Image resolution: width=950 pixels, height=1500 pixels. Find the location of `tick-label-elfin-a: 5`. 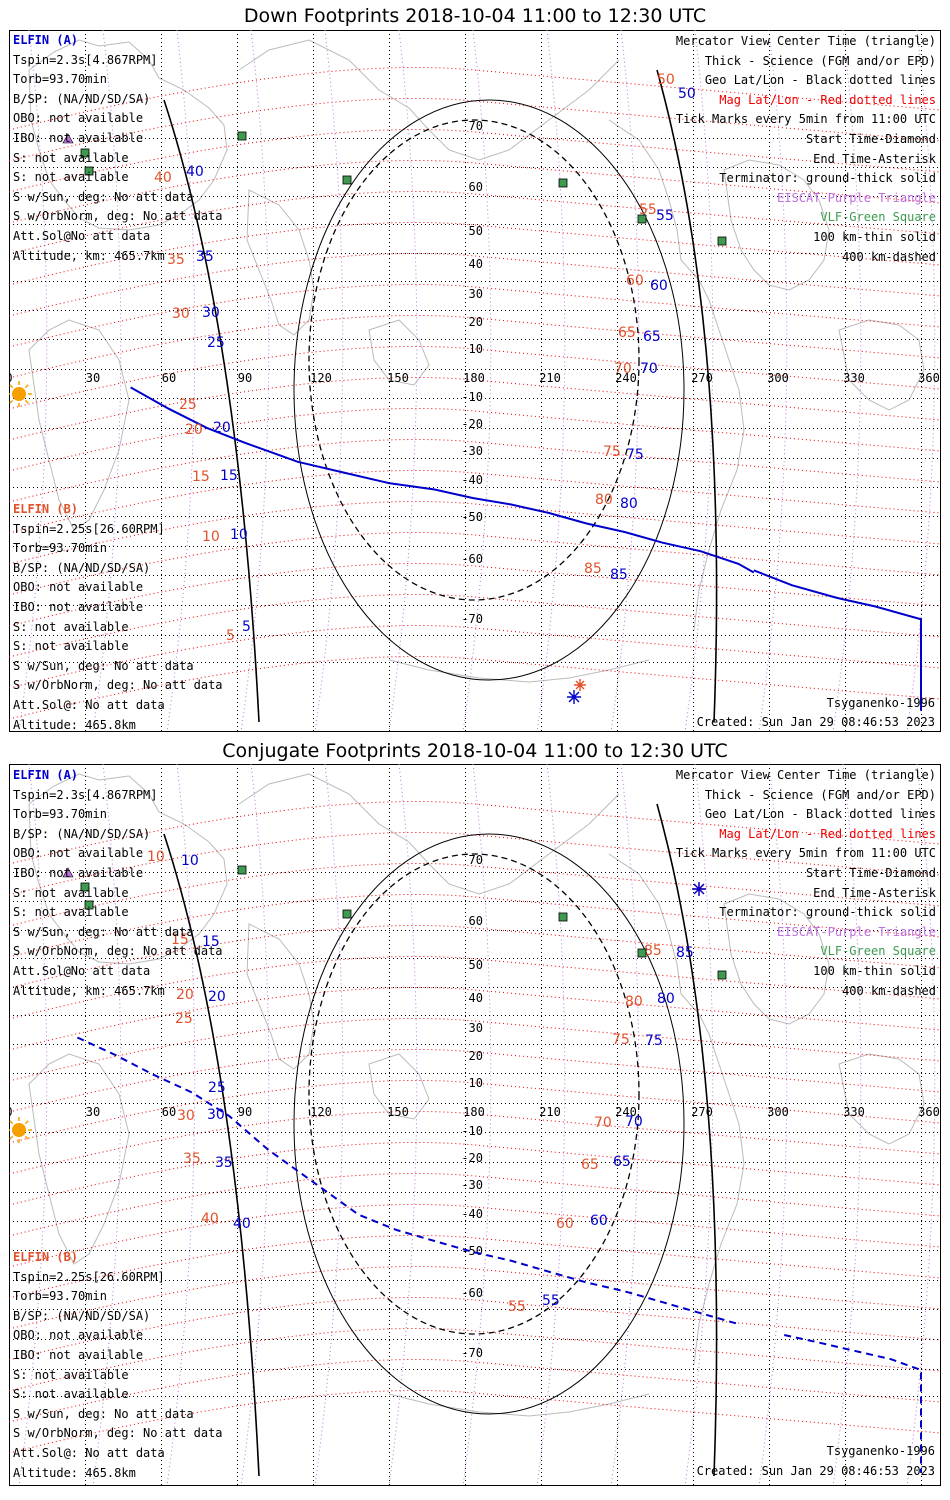

tick-label-elfin-a: 5 is located at coordinates (246, 627).